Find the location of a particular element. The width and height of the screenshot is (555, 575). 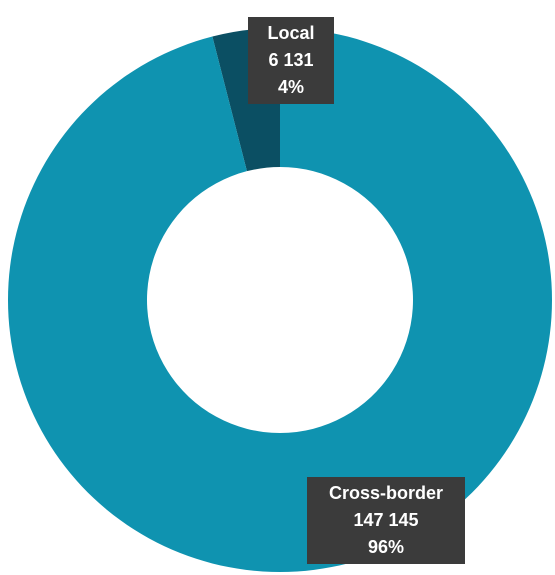

data-label-cross-border-value: 147 145 is located at coordinates (386, 520).